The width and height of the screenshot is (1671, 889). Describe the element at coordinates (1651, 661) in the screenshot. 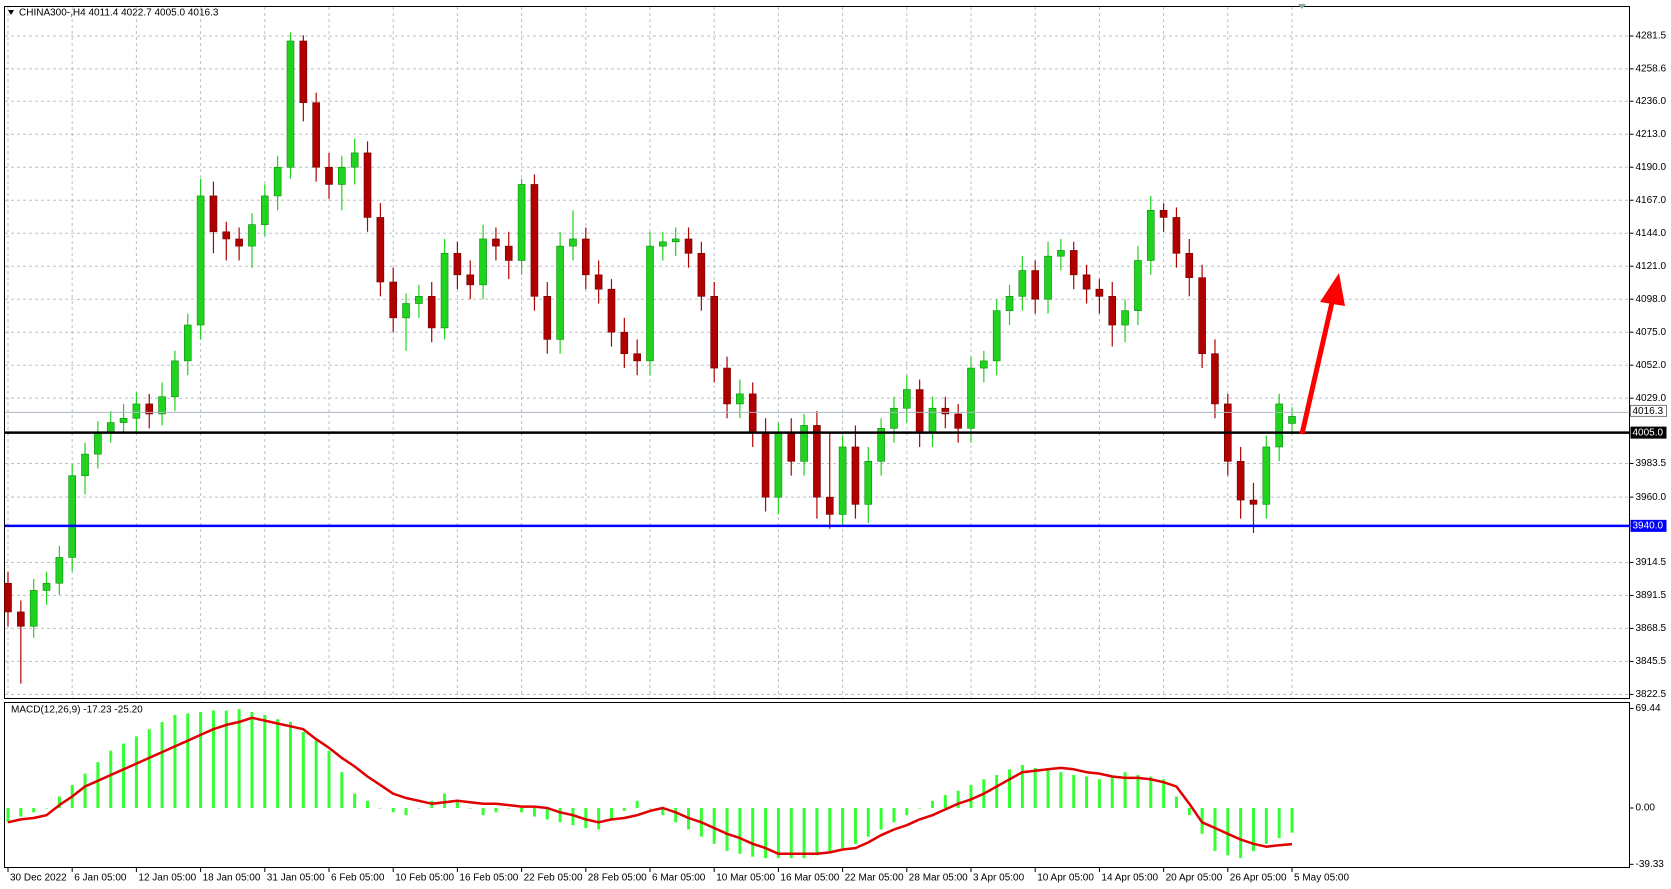

I see `y-tick-label: 3845.5` at that location.